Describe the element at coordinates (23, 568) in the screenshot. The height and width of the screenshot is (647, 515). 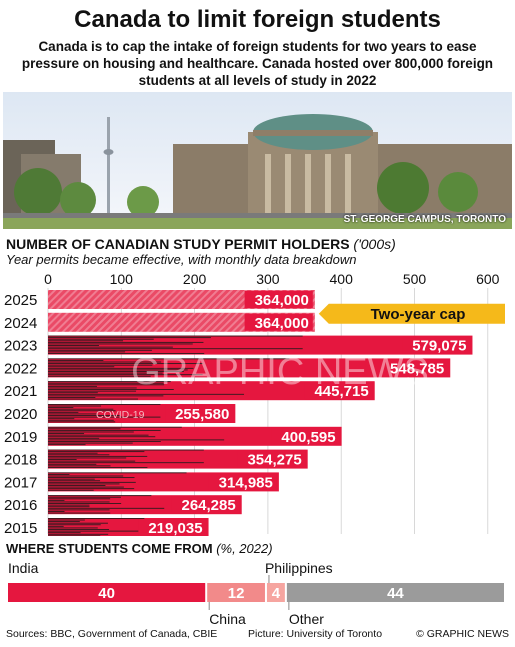
I see `origin-segment-label: India` at that location.